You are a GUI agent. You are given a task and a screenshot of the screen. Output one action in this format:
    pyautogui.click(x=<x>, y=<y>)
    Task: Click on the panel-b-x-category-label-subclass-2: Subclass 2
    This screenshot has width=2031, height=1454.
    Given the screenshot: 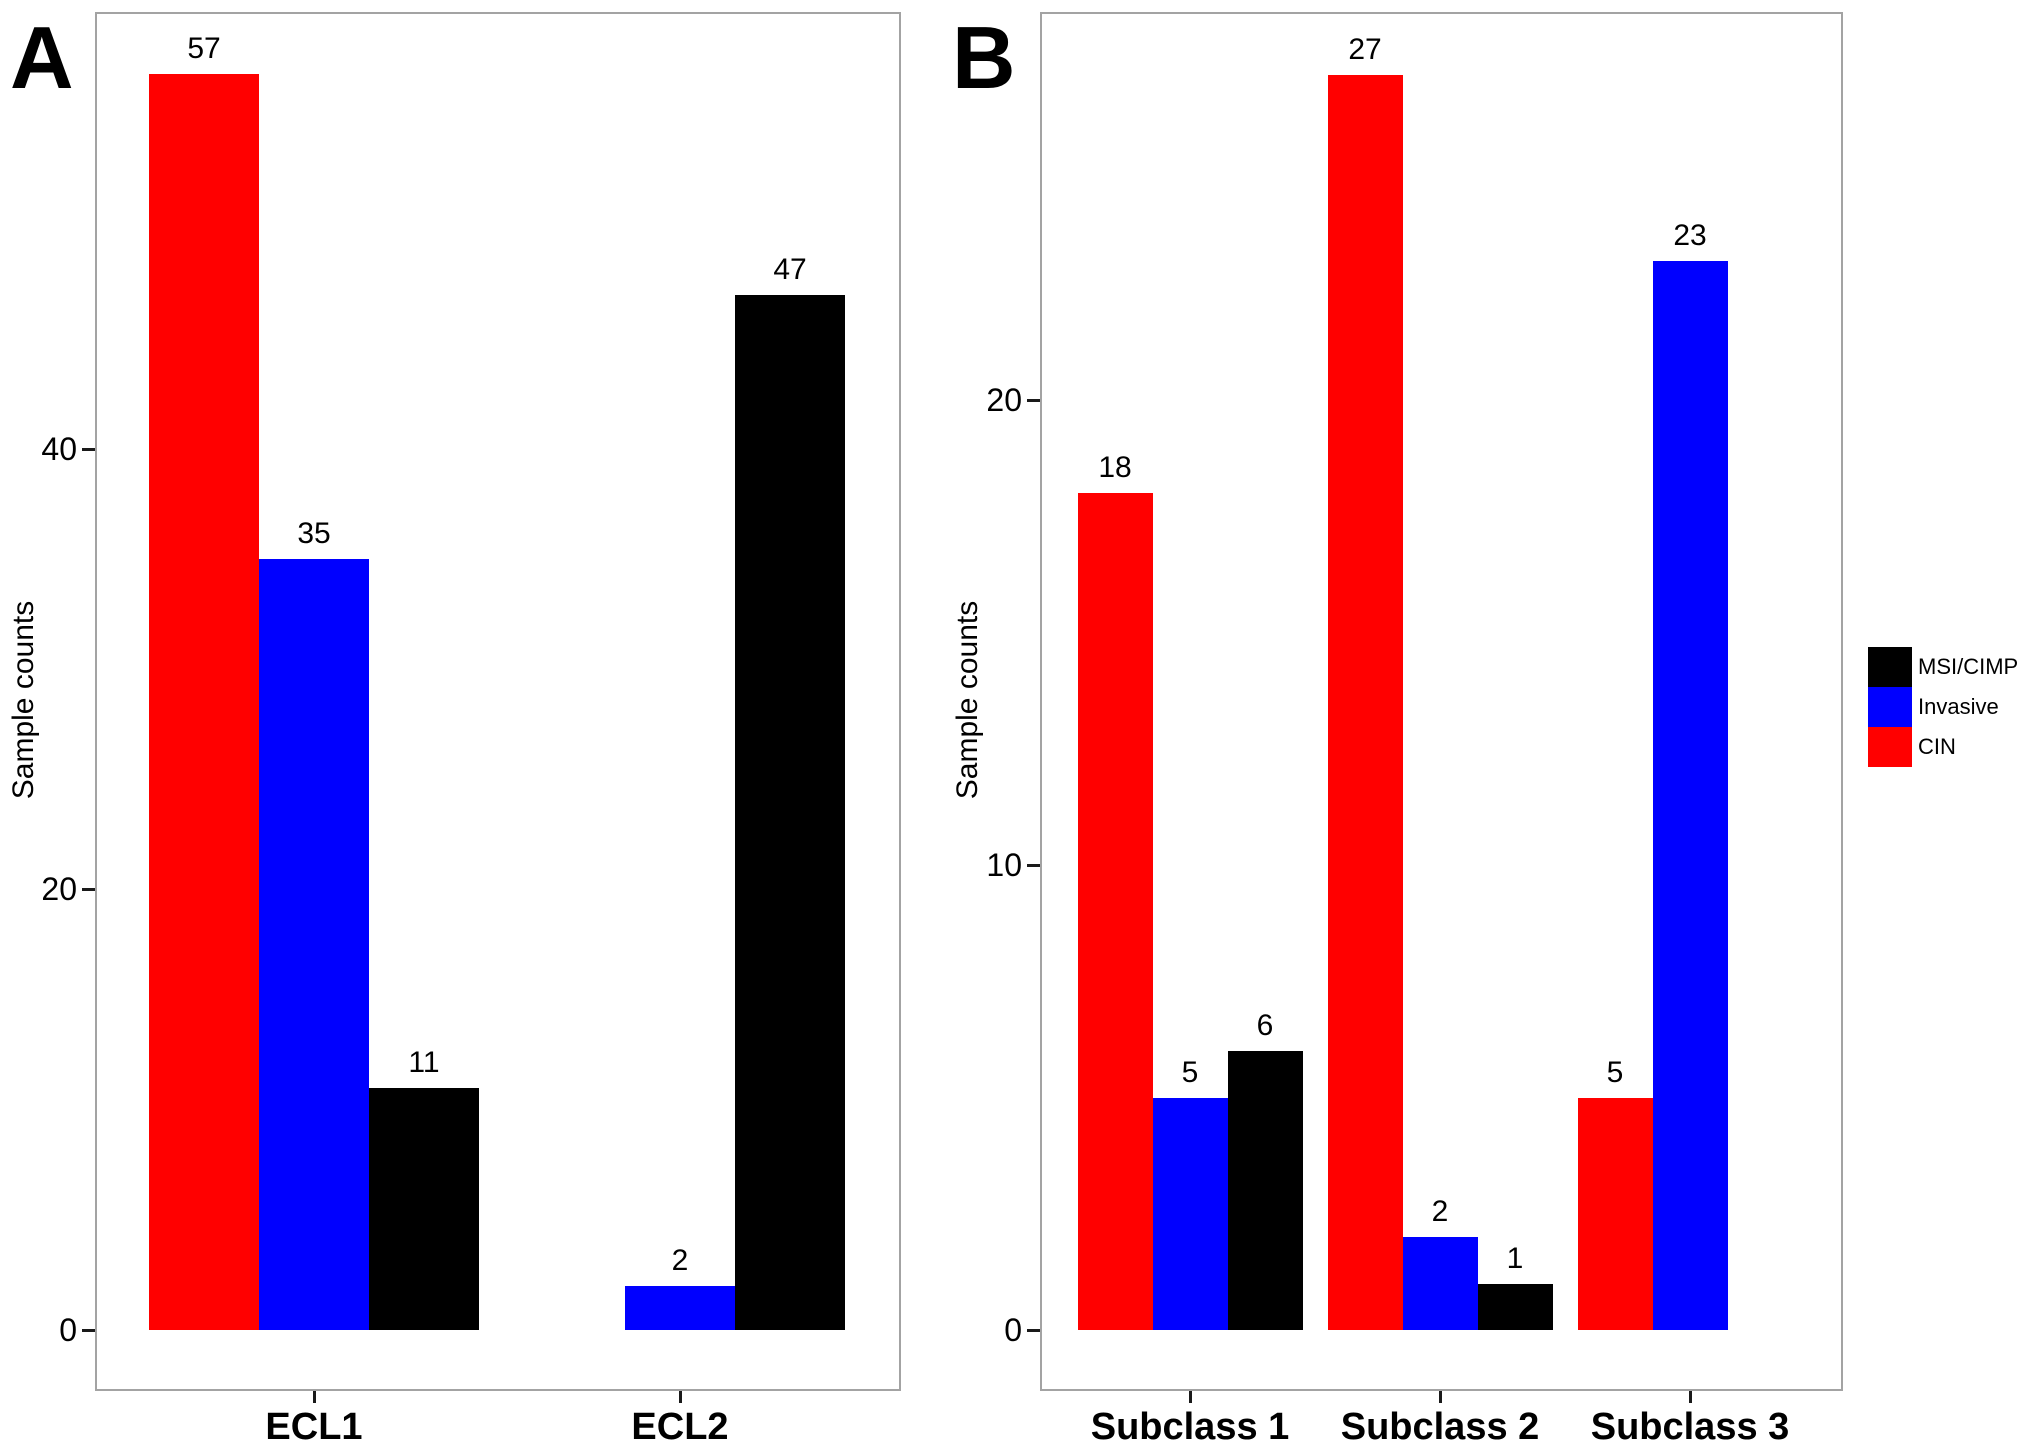 What is the action you would take?
    pyautogui.click(x=1440, y=1427)
    